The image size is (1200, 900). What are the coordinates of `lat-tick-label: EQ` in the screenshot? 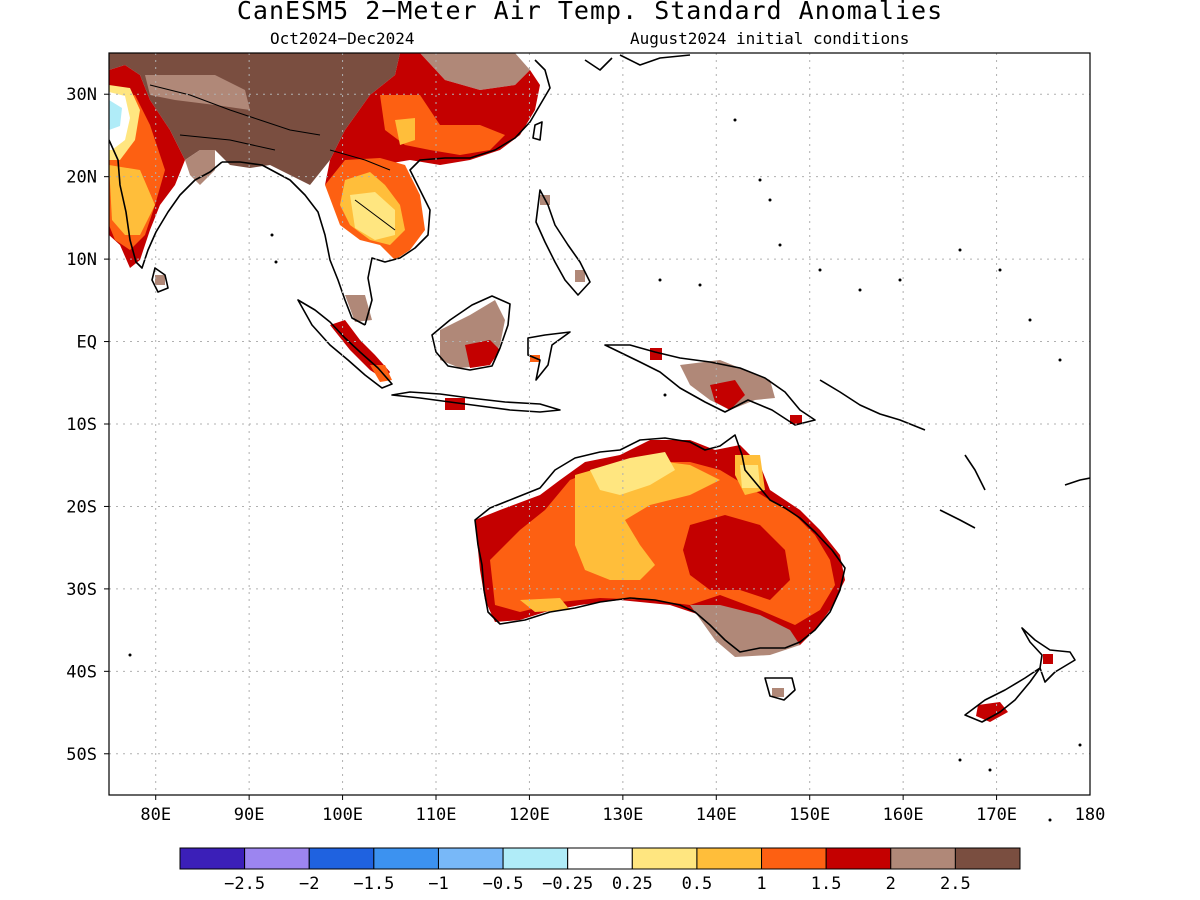 It's located at (87, 343).